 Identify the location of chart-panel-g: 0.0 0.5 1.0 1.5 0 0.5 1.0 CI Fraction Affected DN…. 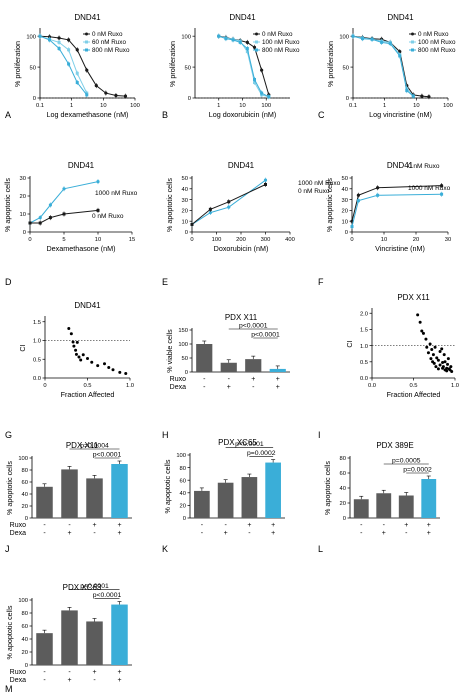
(69, 370).